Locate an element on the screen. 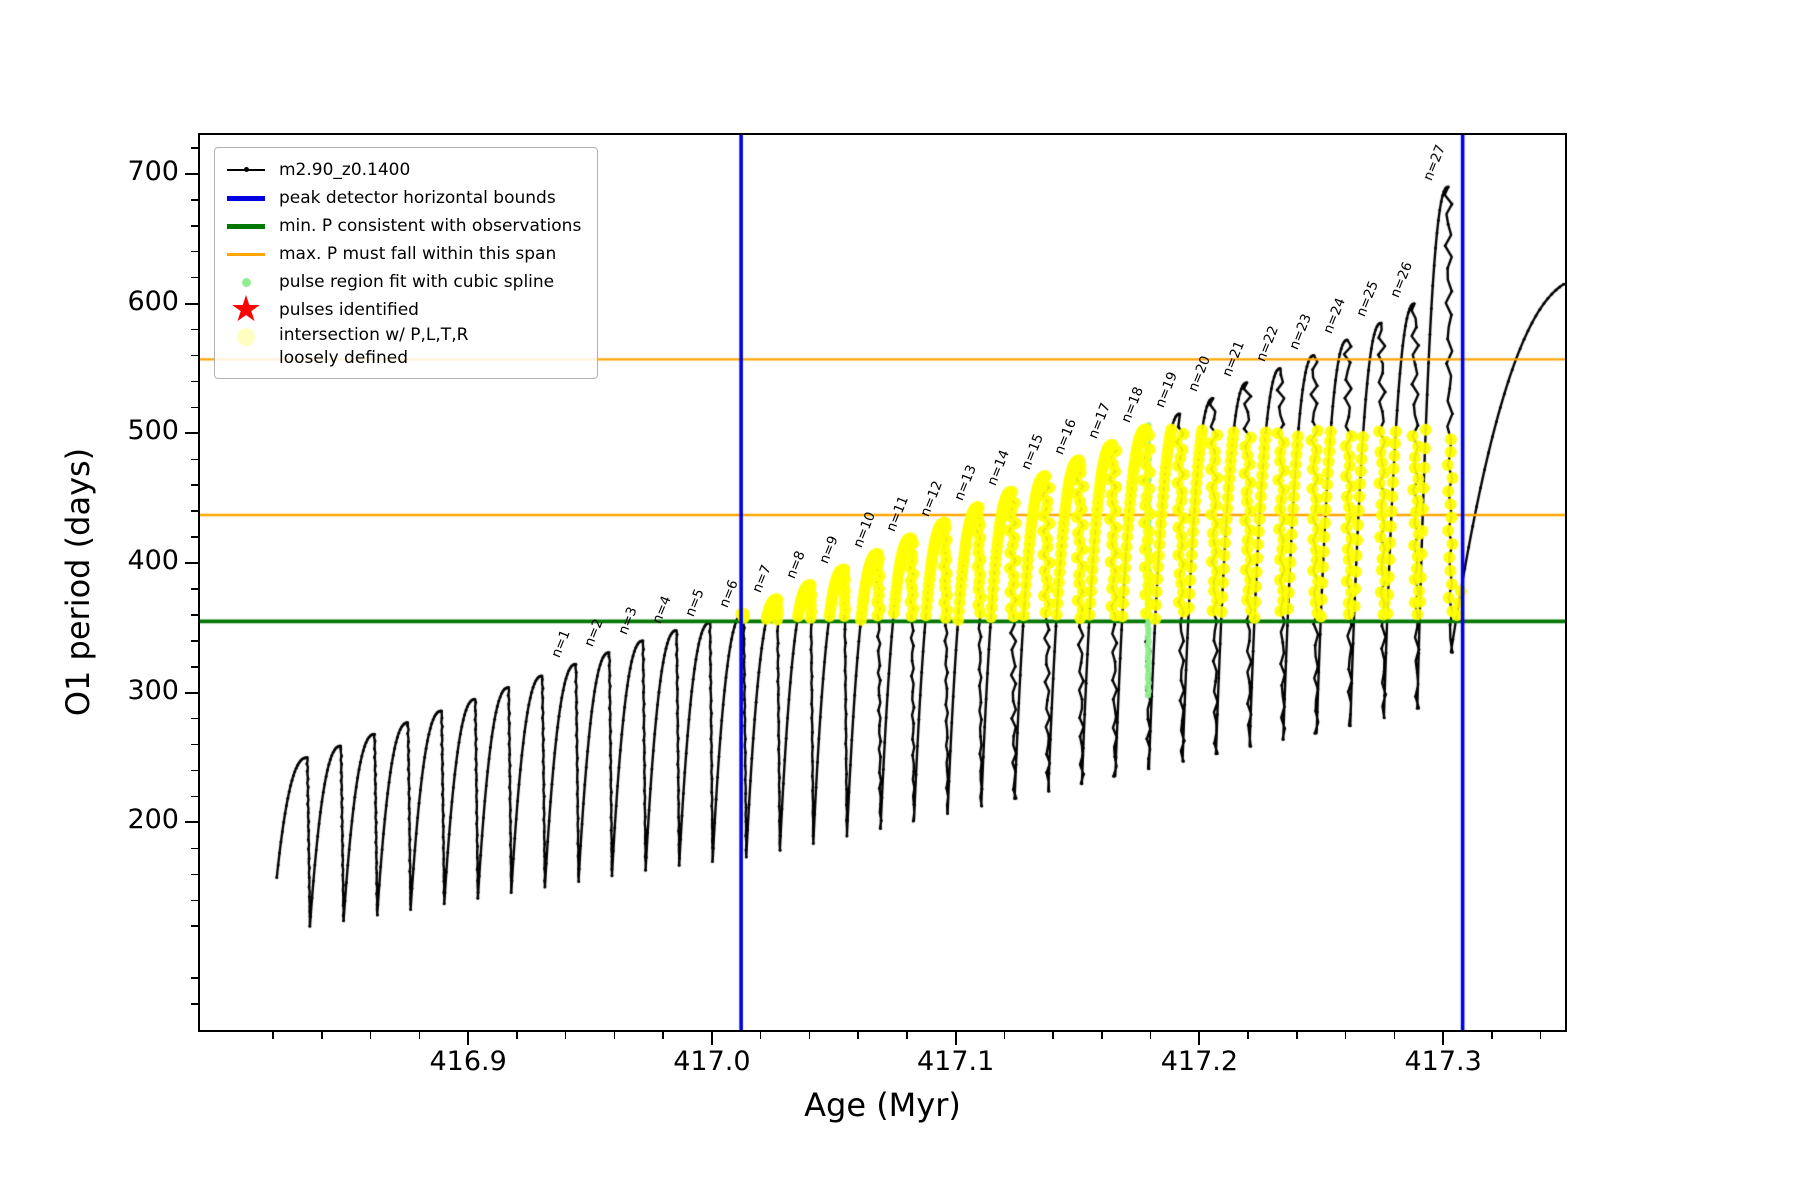 This screenshot has height=1200, width=1800. y-tick-label: 300 is located at coordinates (153, 690).